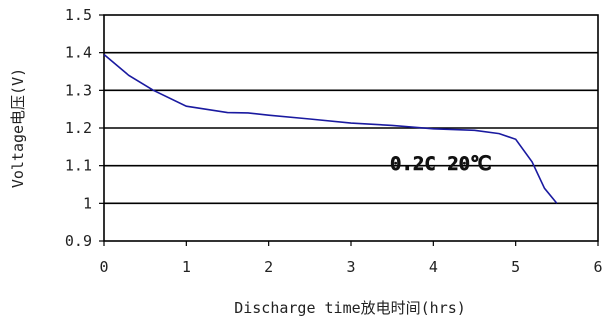  Describe the element at coordinates (87, 203) in the screenshot. I see `y-tick-label: 1` at that location.